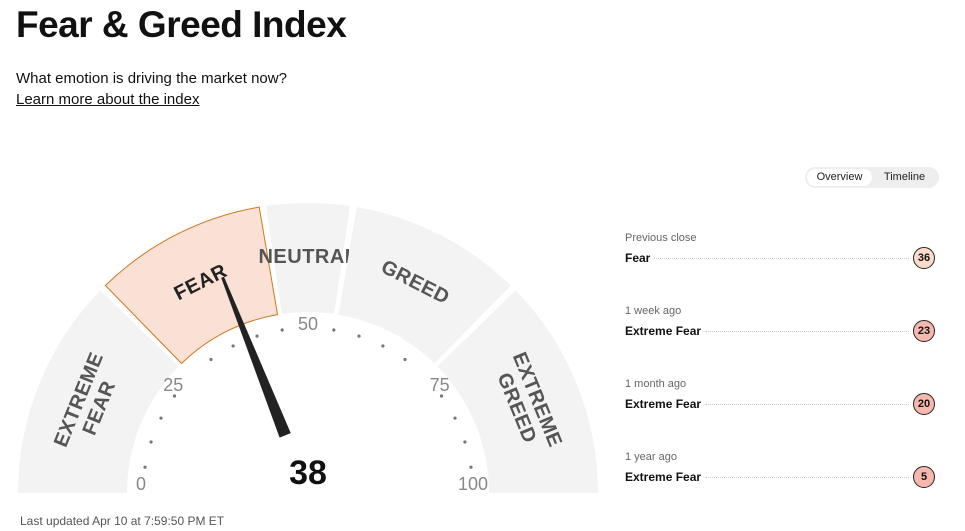  Describe the element at coordinates (839, 177) in the screenshot. I see `tab-overview: Overview` at that location.